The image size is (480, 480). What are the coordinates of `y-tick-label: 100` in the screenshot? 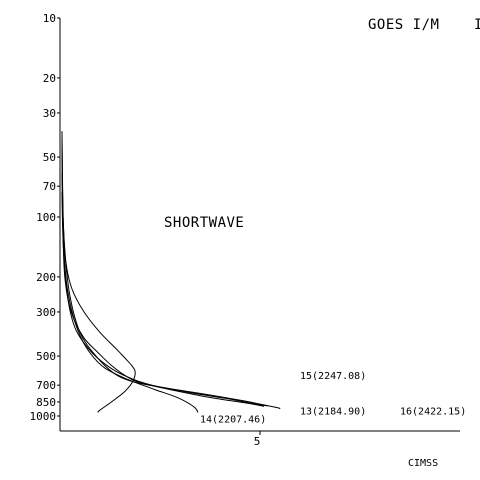 It's located at (46, 217).